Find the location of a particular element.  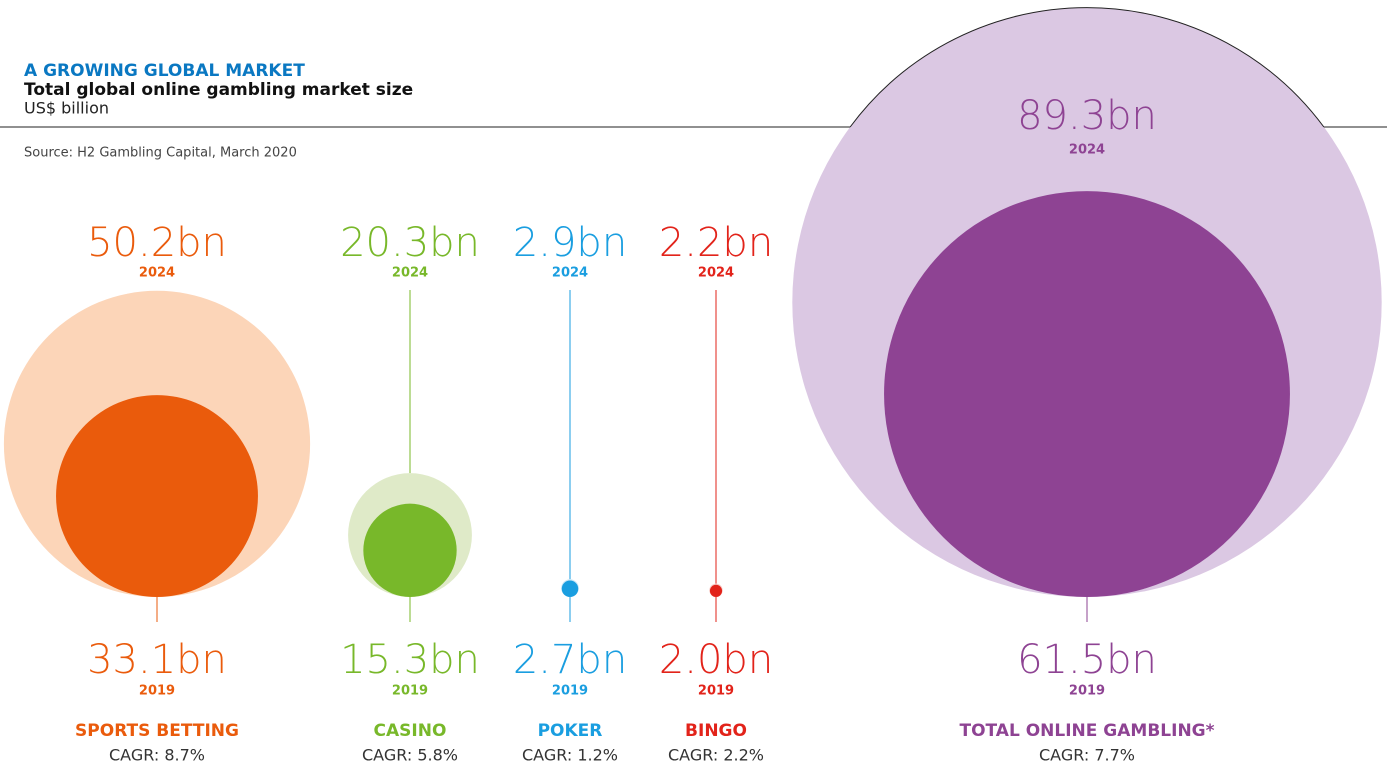

category-label: TOTAL ONLINE GAMBLING* is located at coordinates (1086, 731).